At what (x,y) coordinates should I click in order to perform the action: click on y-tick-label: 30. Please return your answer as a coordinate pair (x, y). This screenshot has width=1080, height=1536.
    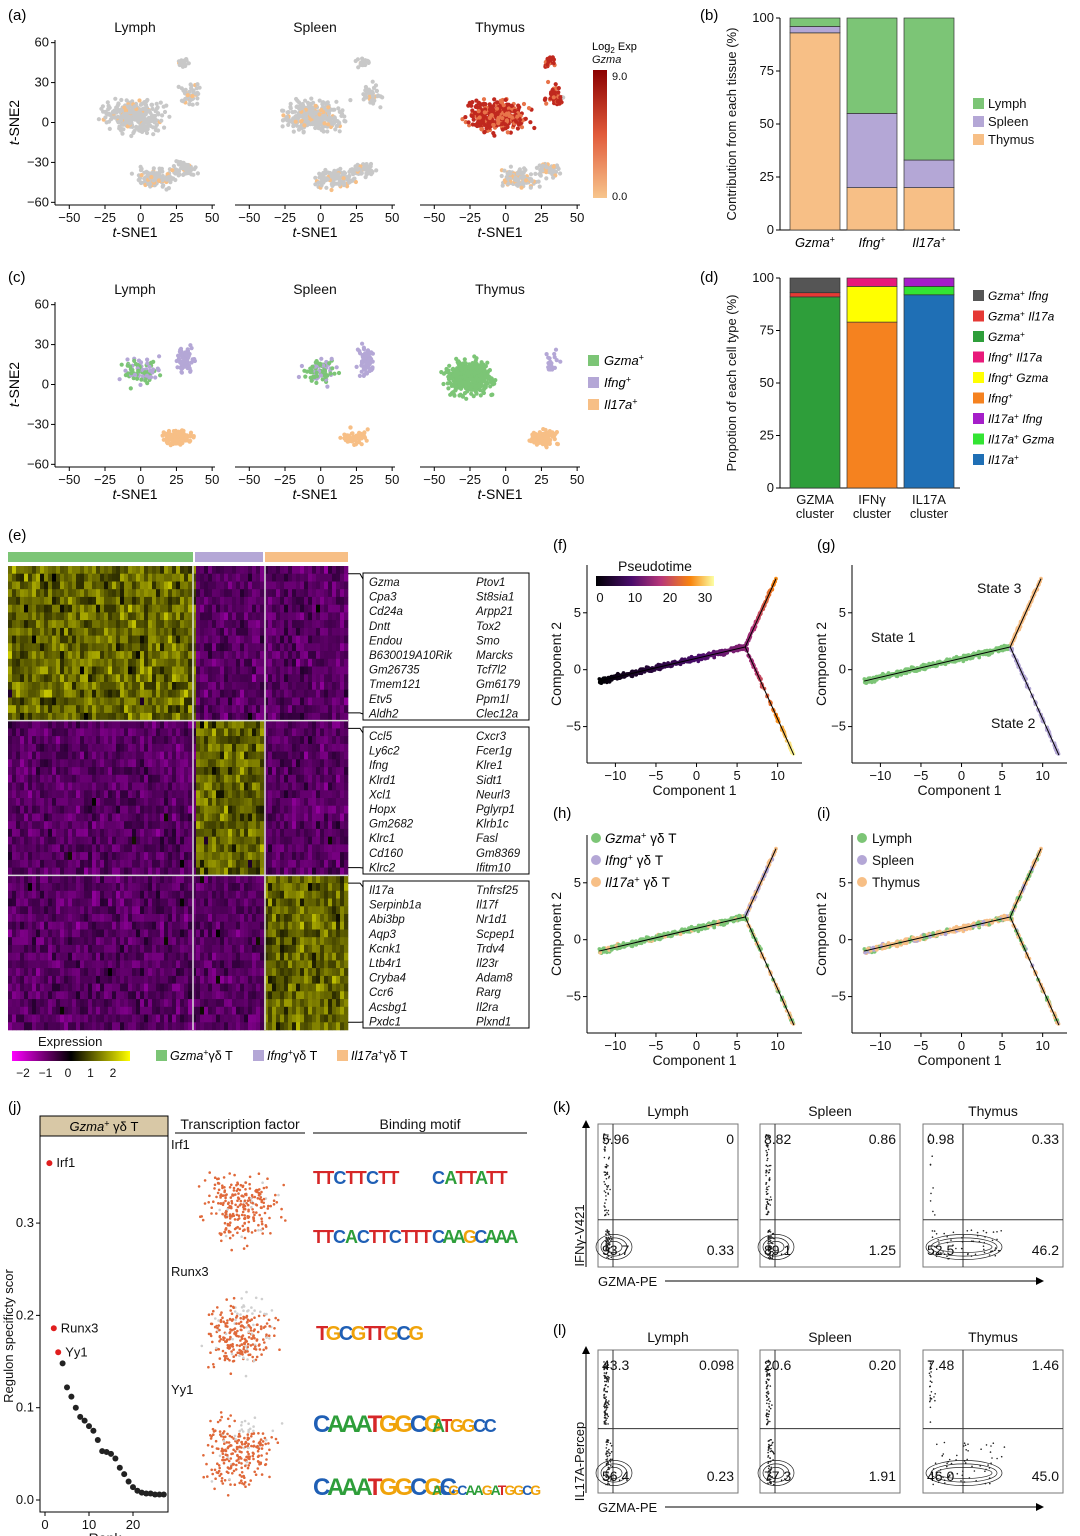
    Looking at the image, I should click on (42, 82).